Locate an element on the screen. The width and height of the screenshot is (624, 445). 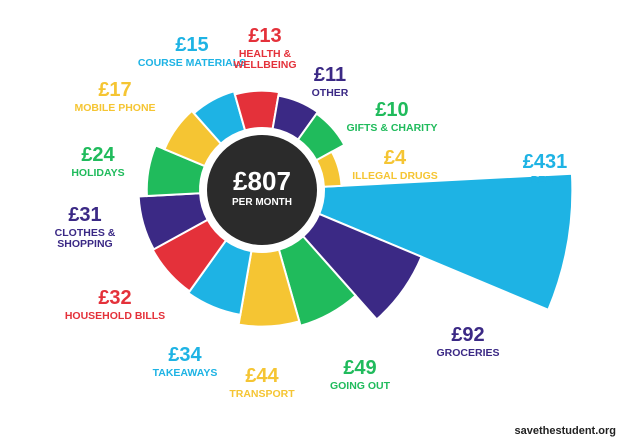
amount: £431 is located at coordinates (545, 162).